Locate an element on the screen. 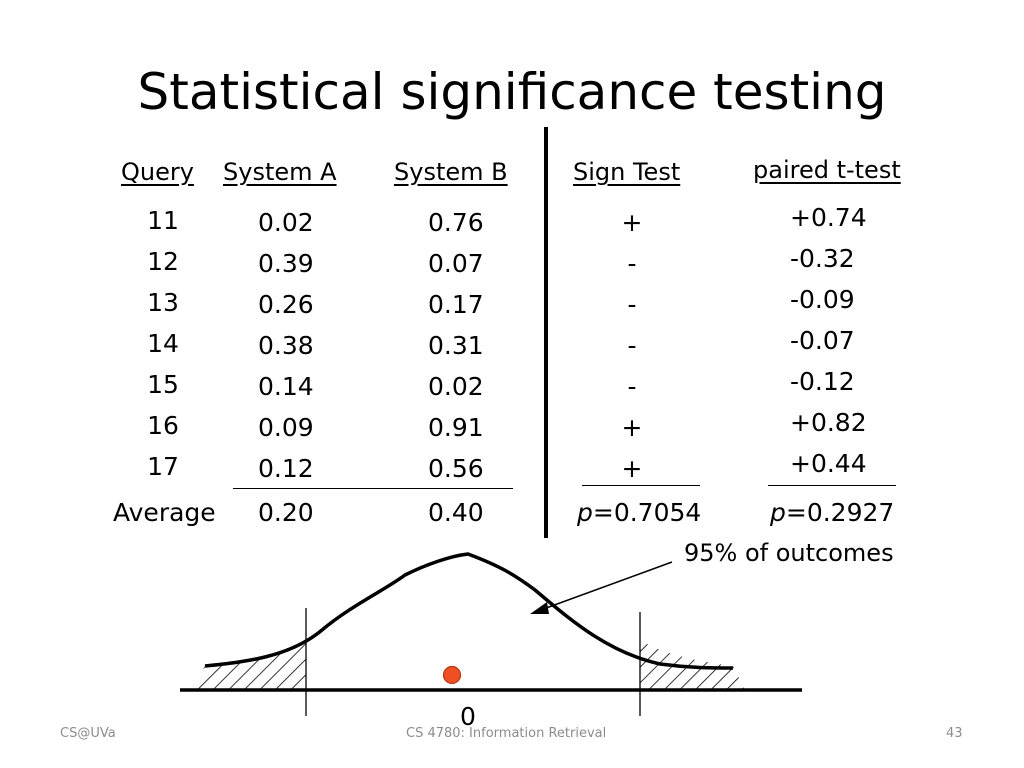 The height and width of the screenshot is (768, 1024). slide-number: 43 is located at coordinates (954, 733).